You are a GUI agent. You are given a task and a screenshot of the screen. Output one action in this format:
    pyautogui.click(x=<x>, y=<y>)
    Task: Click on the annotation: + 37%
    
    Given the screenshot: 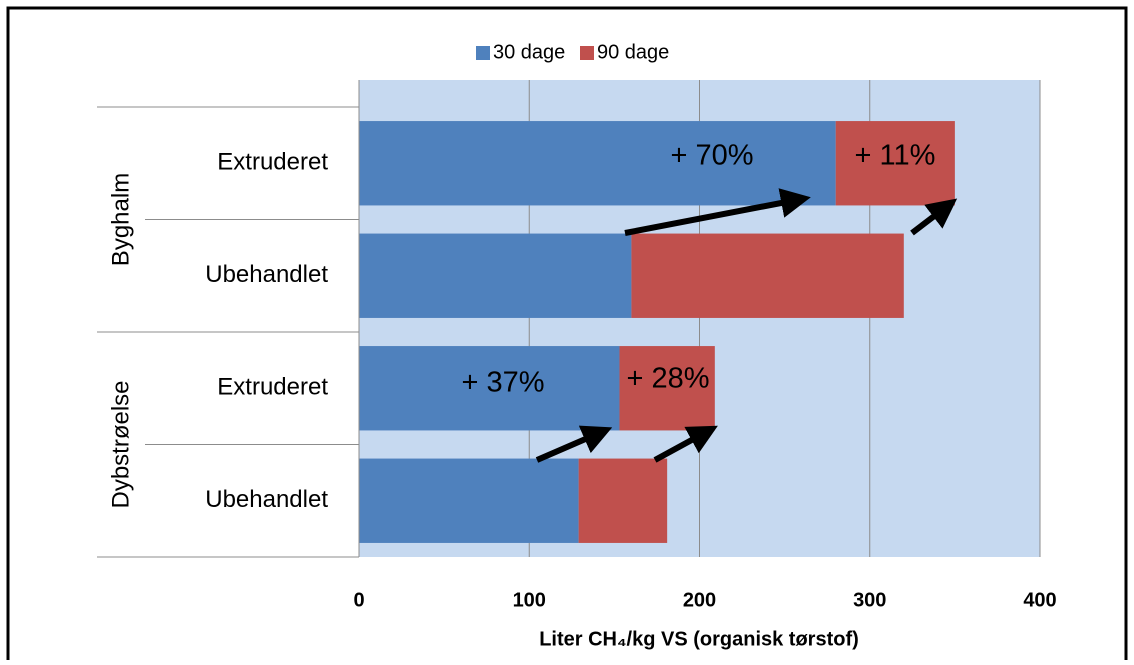 What is the action you would take?
    pyautogui.click(x=502, y=383)
    